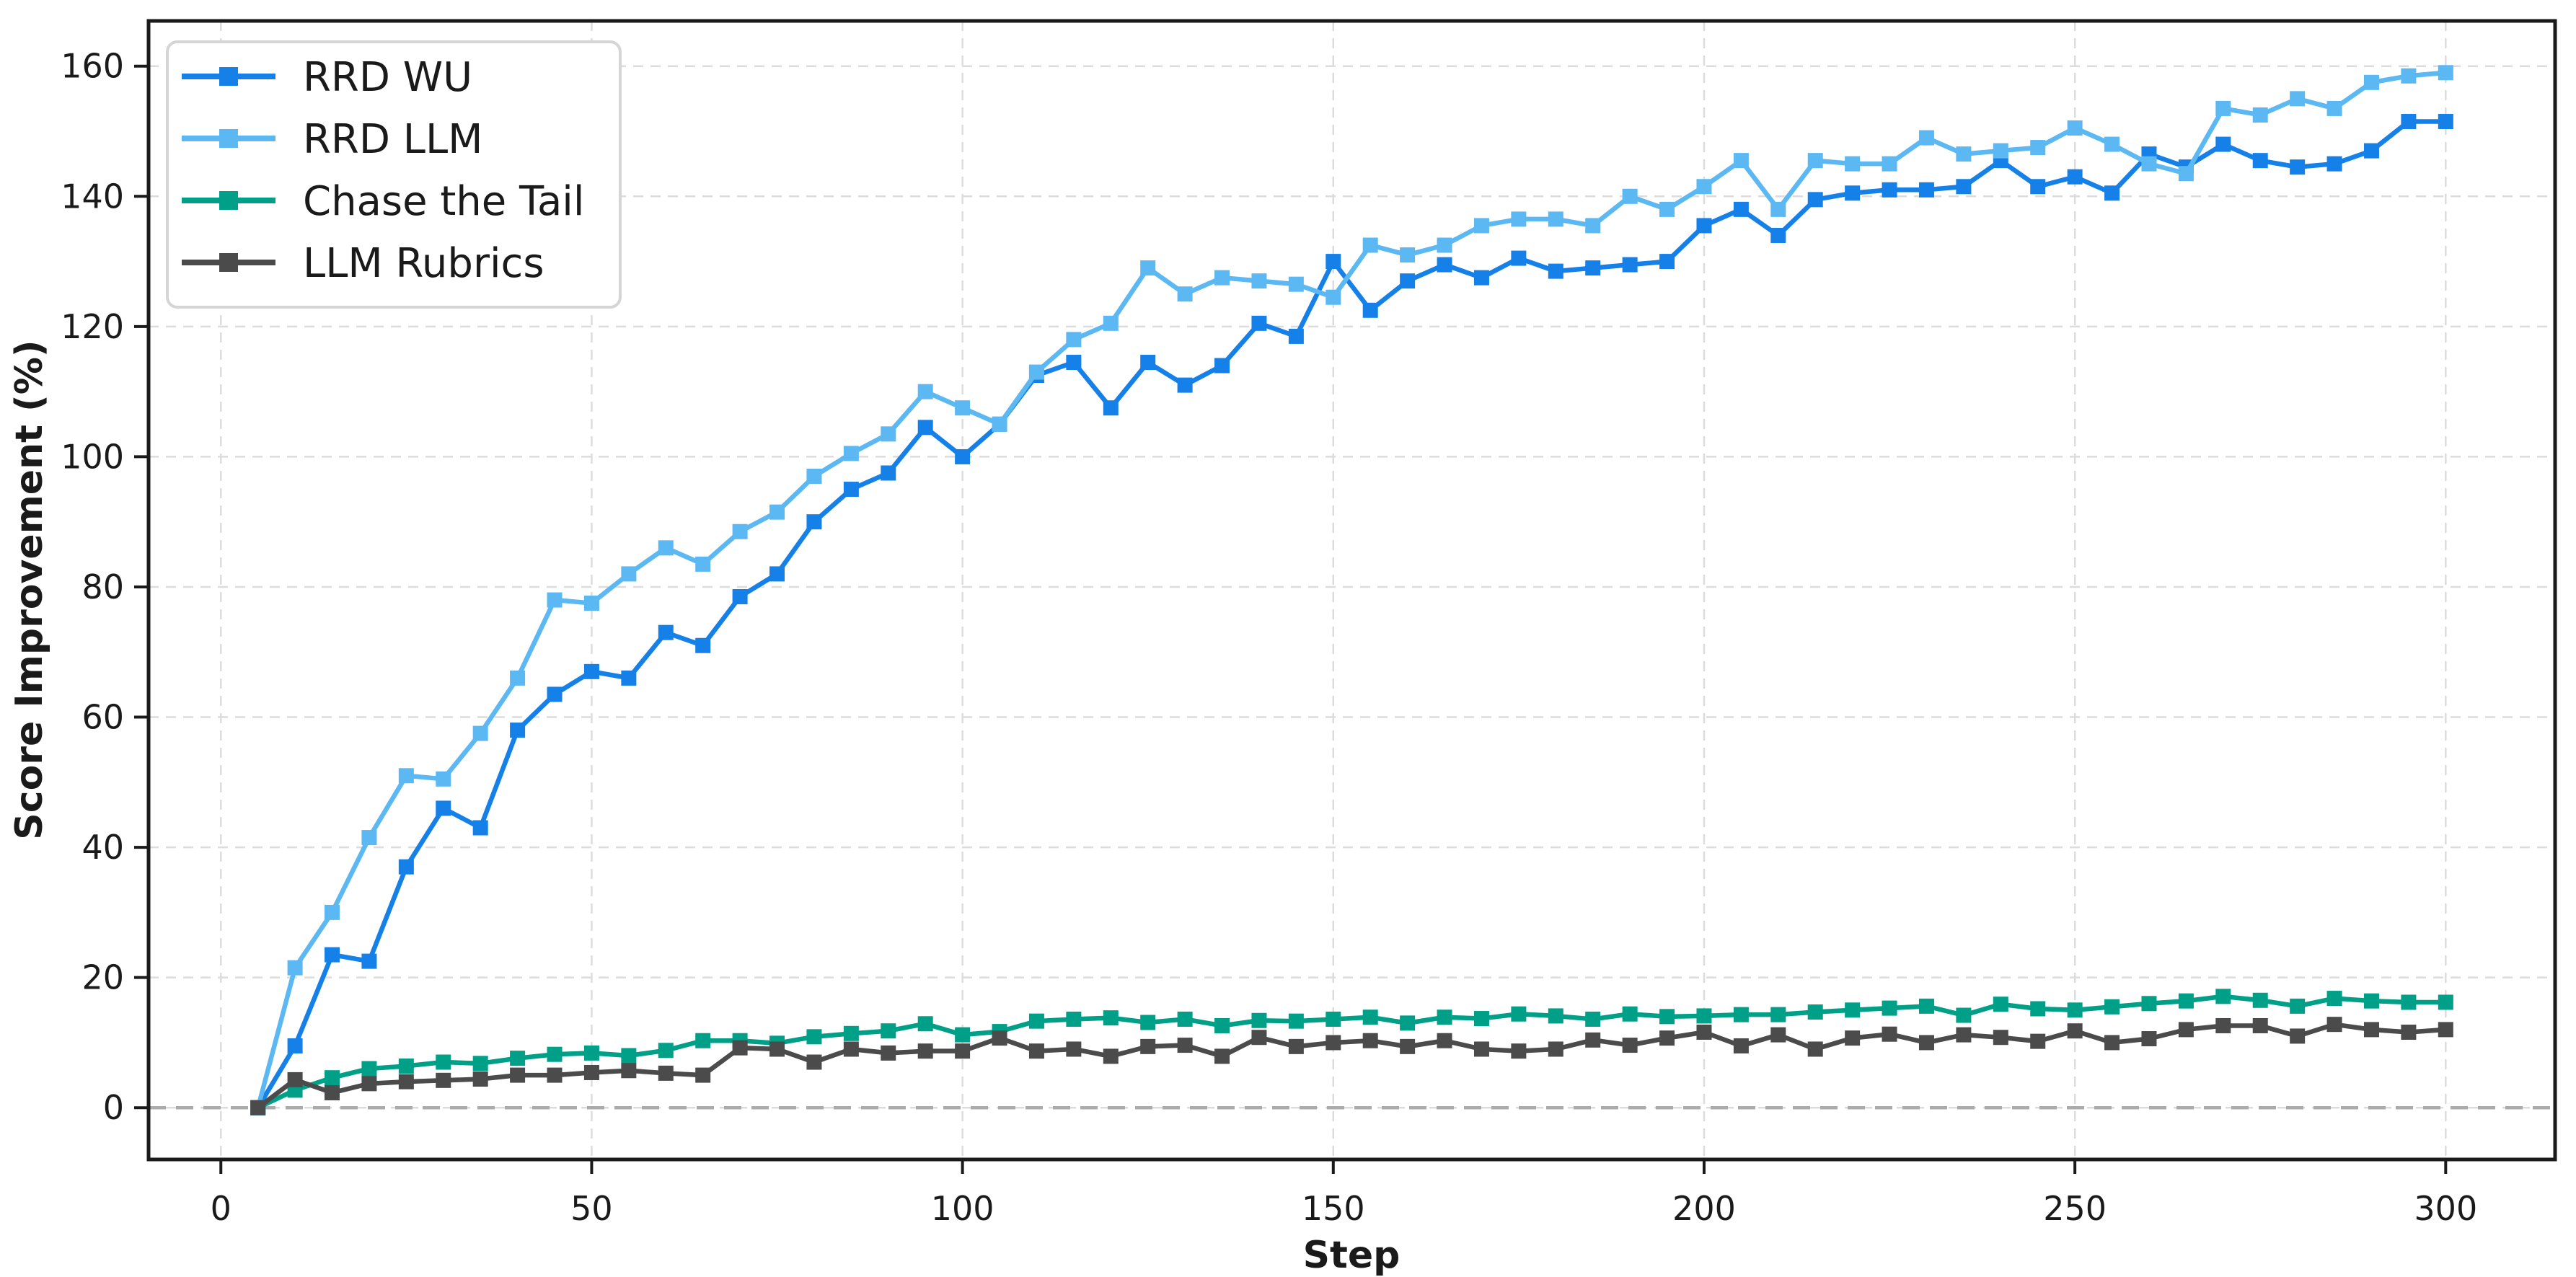 Image resolution: width=2576 pixels, height=1277 pixels. What do you see at coordinates (392, 139) in the screenshot?
I see `legend-label: RRD LLM` at bounding box center [392, 139].